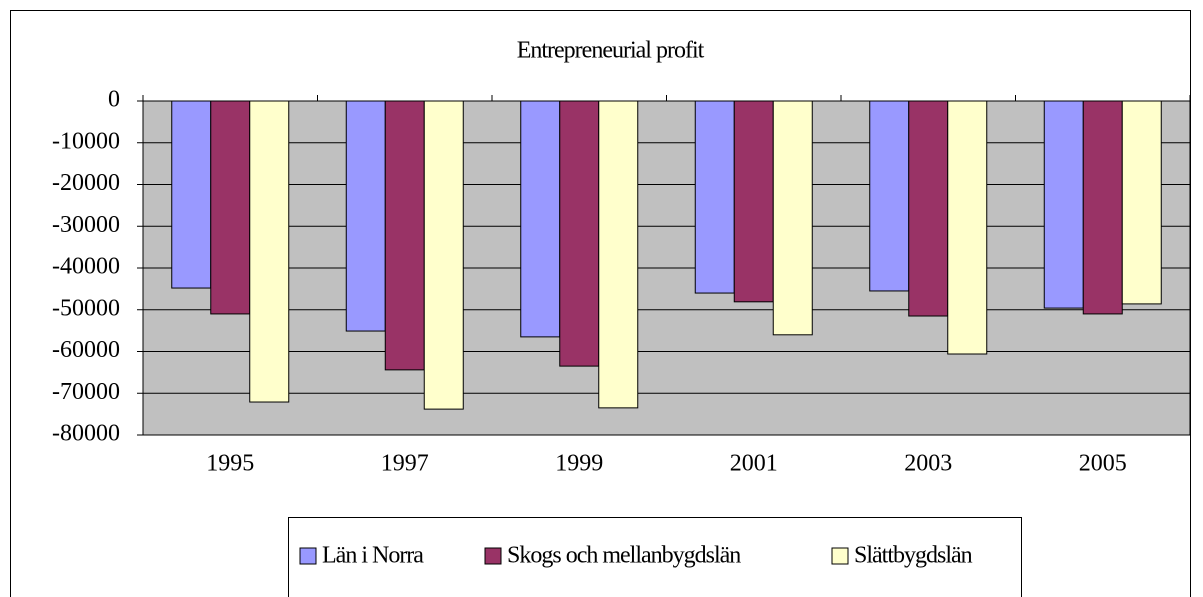 This screenshot has width=1203, height=597. I want to click on legend-label: Skogs och mellanbygdslän, so click(624, 556).